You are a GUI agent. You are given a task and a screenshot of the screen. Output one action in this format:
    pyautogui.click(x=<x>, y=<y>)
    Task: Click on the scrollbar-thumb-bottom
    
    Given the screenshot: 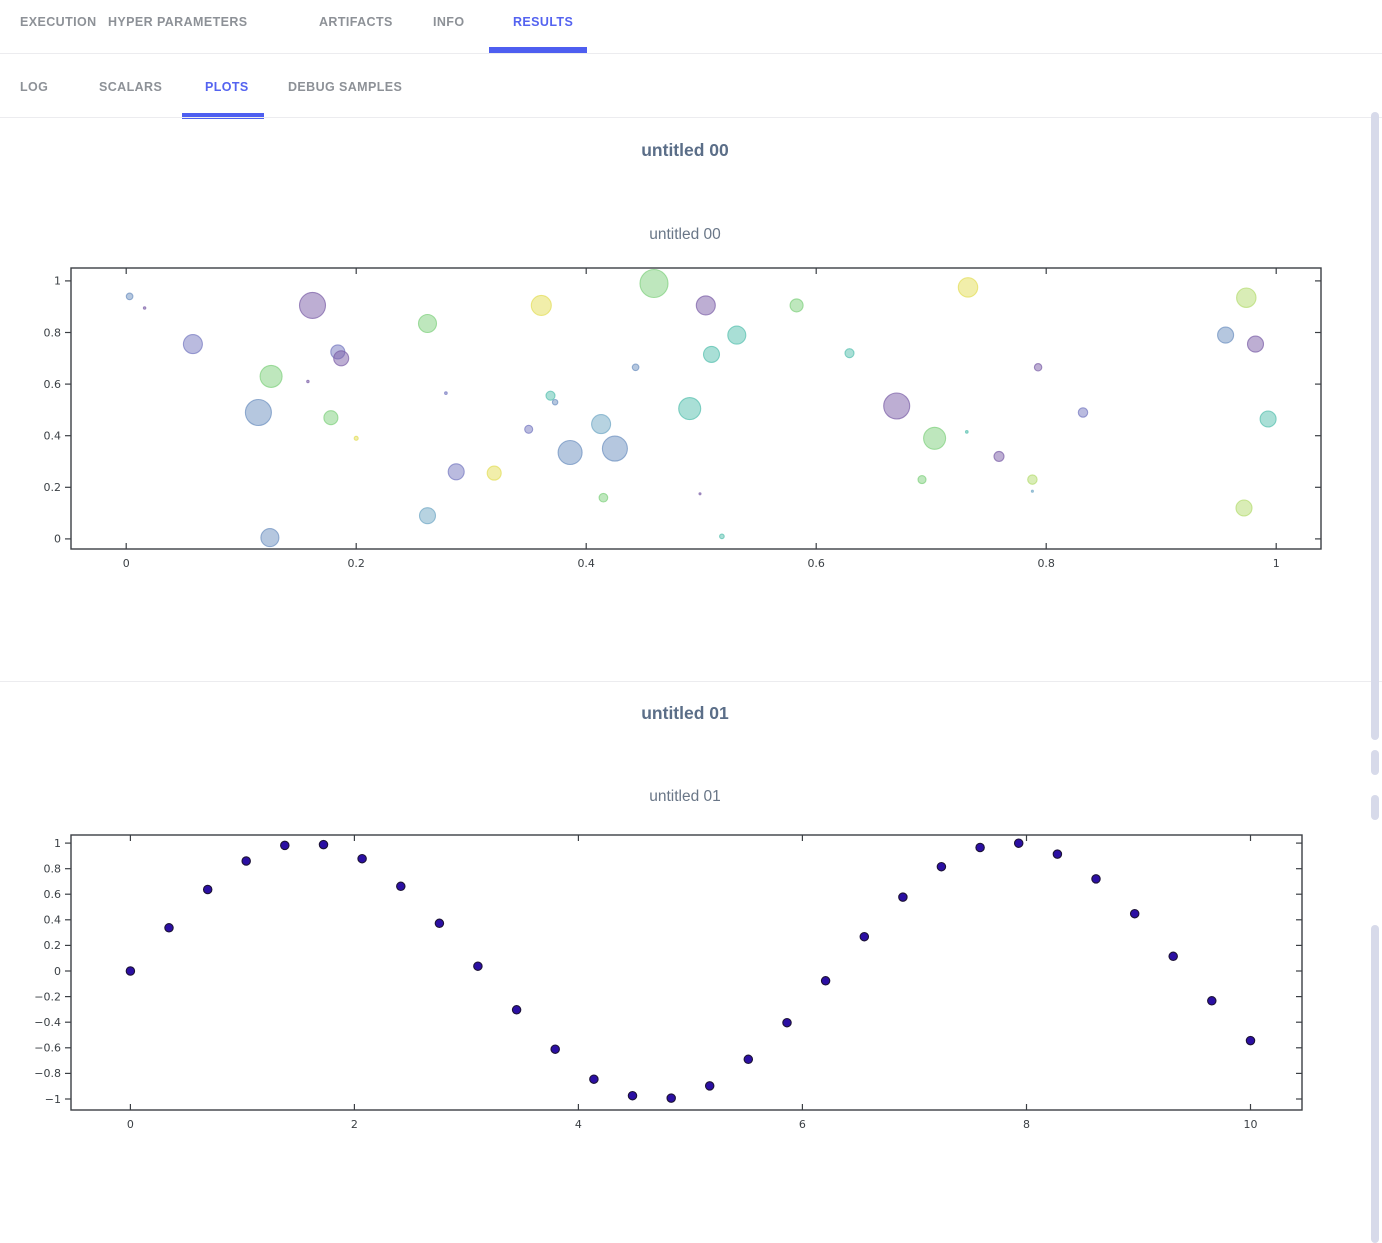 What is the action you would take?
    pyautogui.click(x=1375, y=1084)
    